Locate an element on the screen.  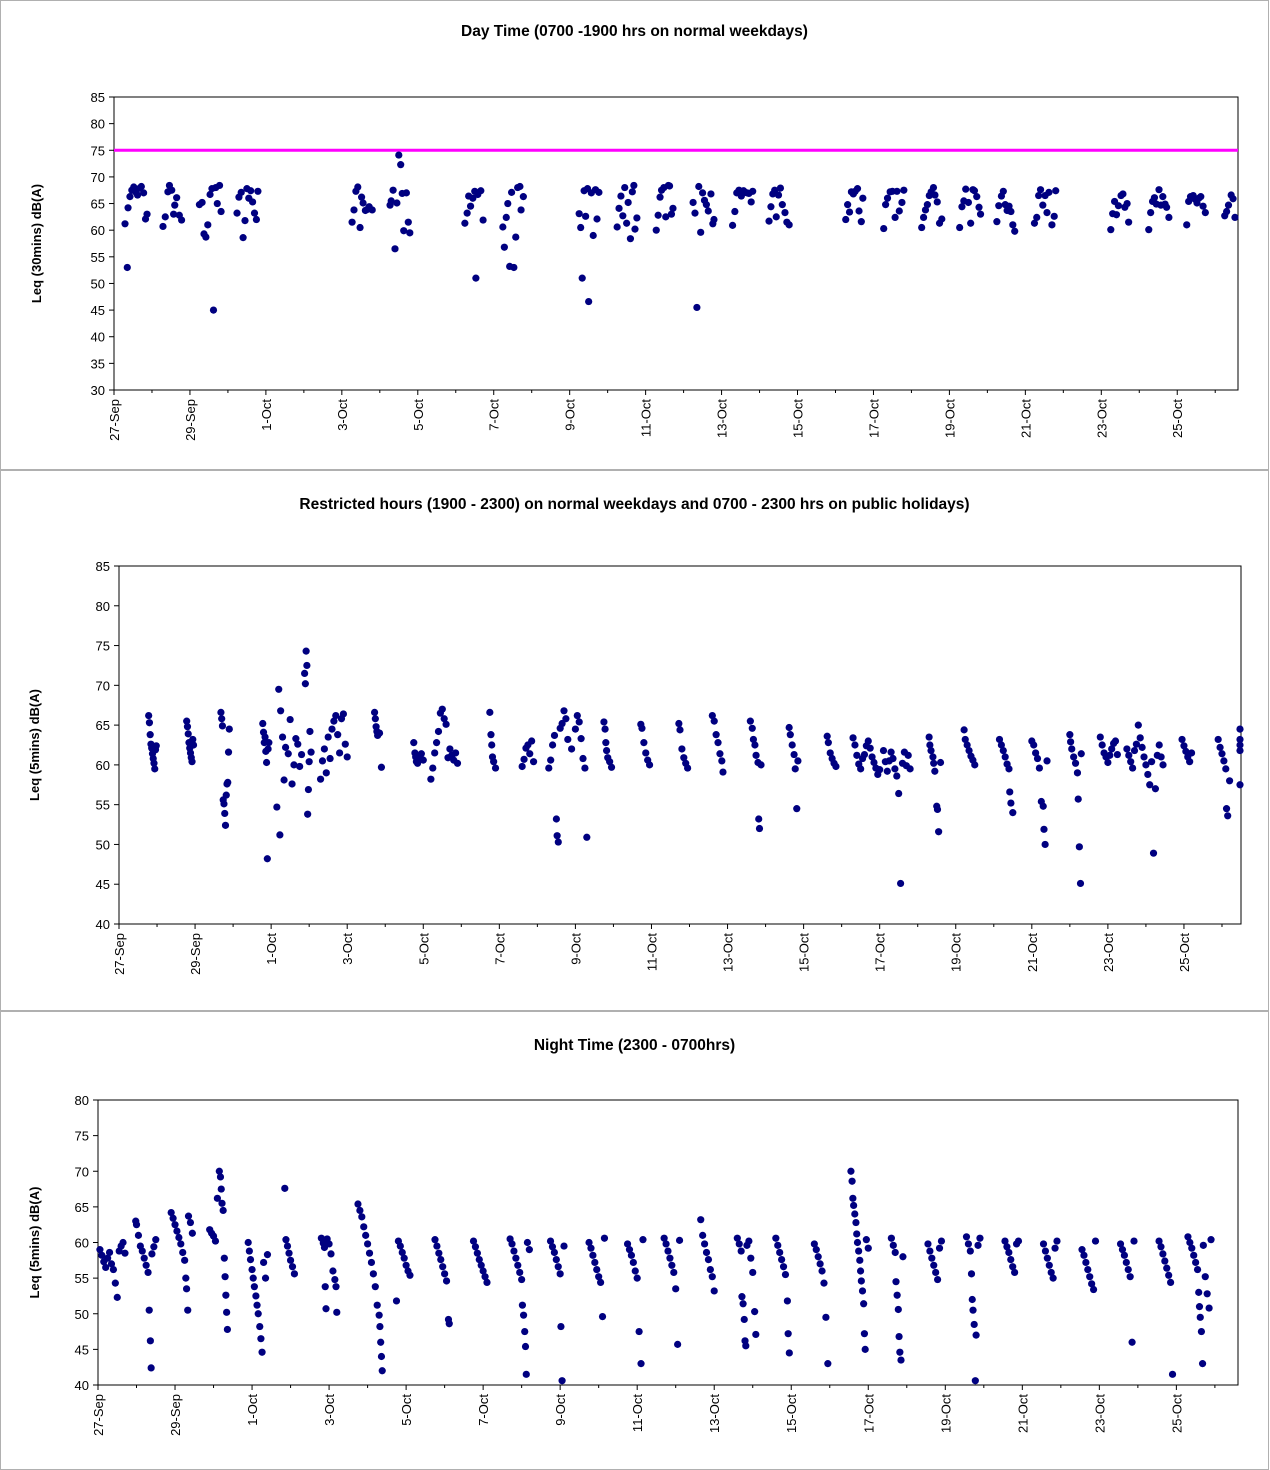
y-tick-label: 40 is located at coordinates (103, 924).